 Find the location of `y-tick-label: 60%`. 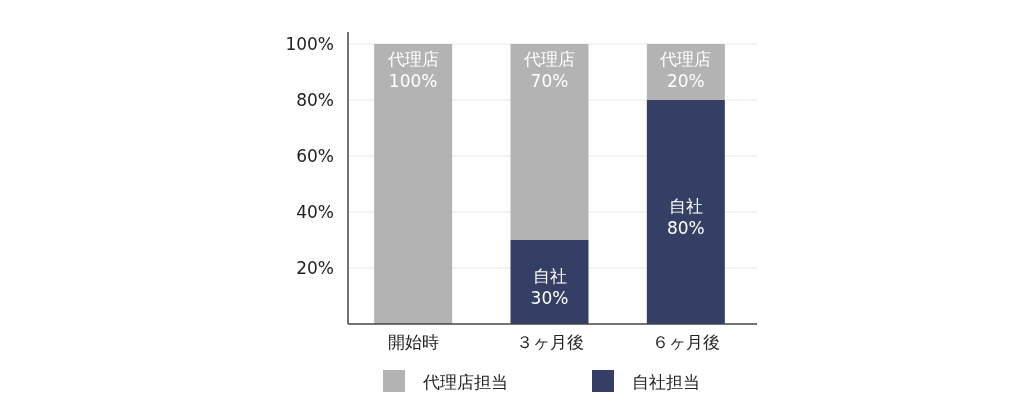

y-tick-label: 60% is located at coordinates (315, 156).